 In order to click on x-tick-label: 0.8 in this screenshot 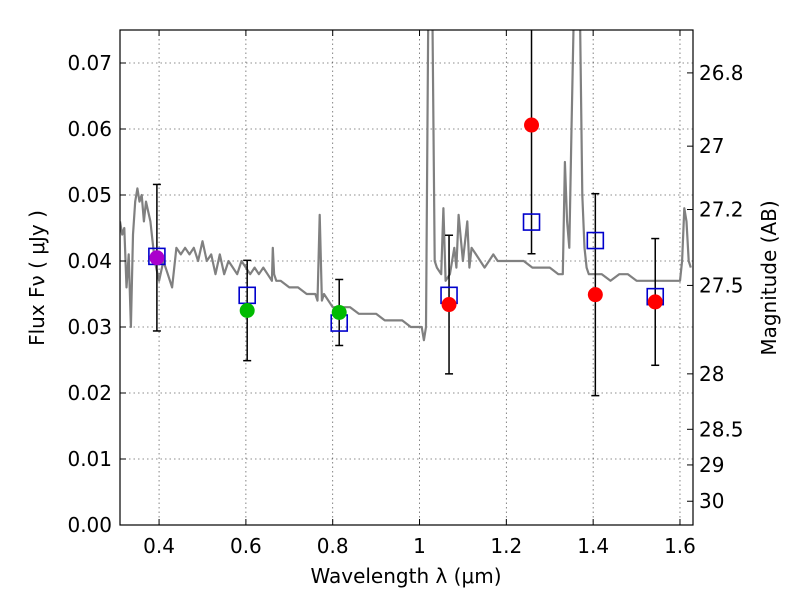, I will do `click(333, 546)`.